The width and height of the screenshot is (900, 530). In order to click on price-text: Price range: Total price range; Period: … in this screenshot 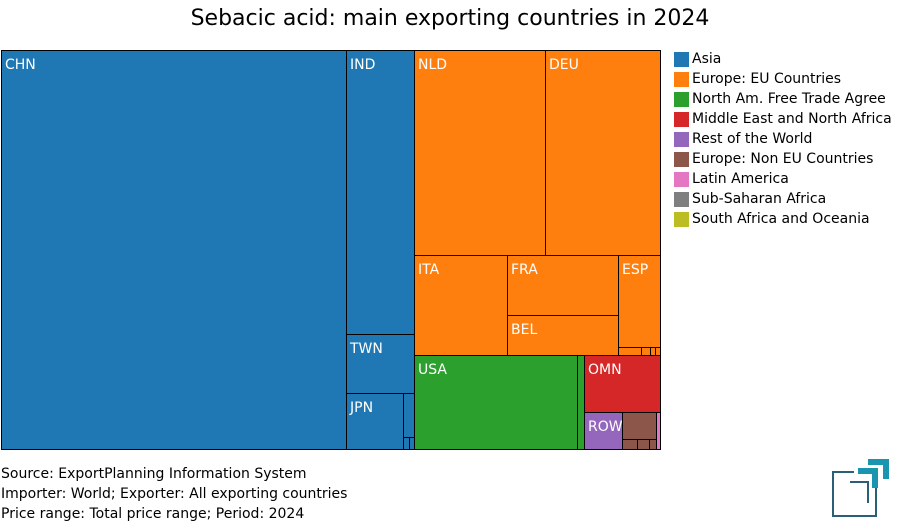, I will do `click(153, 514)`.